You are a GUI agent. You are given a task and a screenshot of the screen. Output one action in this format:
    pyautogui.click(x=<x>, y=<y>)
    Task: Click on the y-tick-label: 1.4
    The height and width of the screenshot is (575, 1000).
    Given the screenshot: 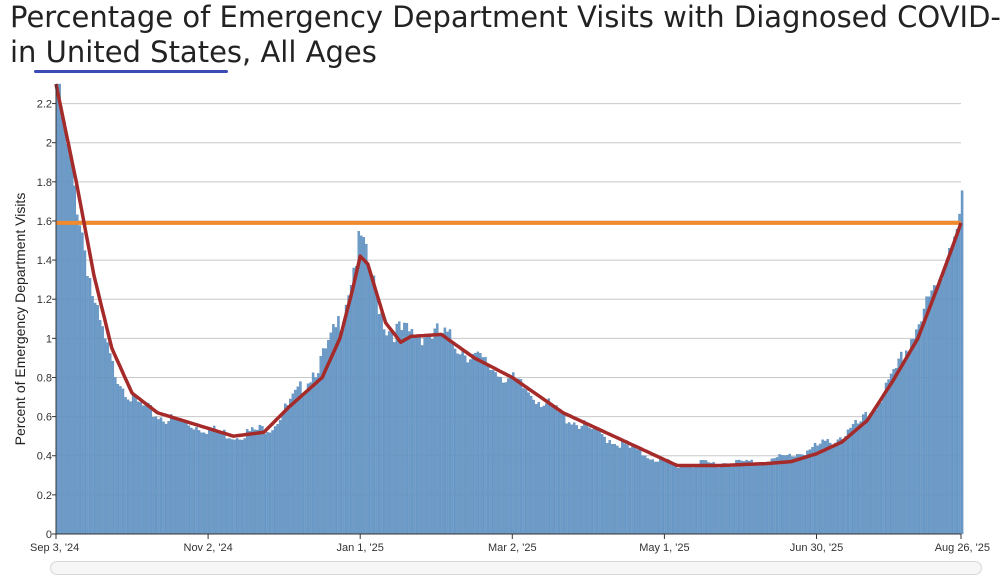 What is the action you would take?
    pyautogui.click(x=44, y=261)
    